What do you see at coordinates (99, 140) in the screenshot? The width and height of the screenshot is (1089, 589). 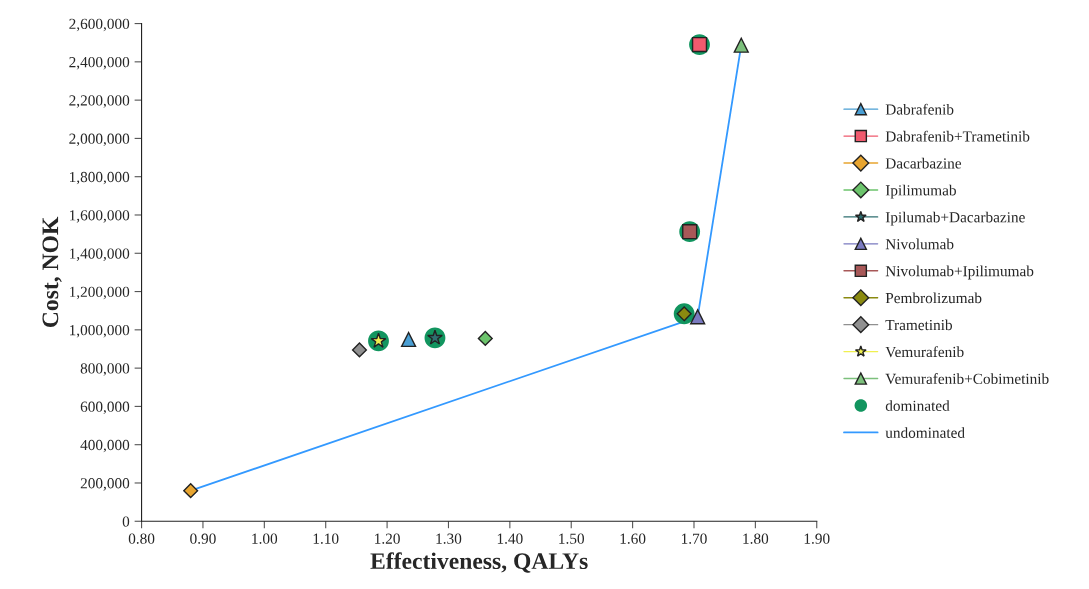 I see `y-tick-label: 2,000,000` at bounding box center [99, 140].